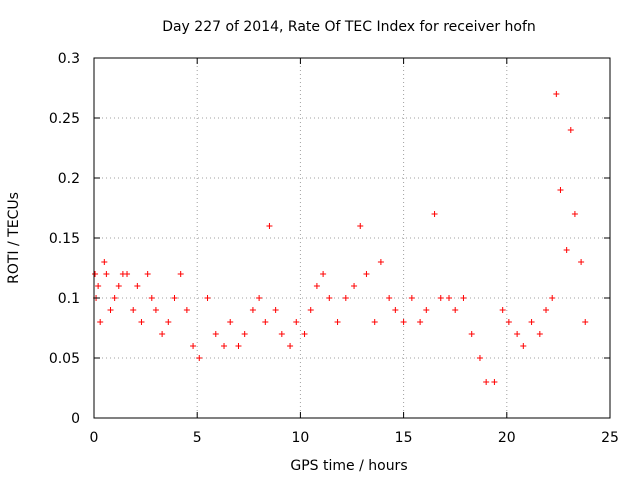 The image size is (640, 480). I want to click on x-axis-label: GPS time / hours, so click(348, 466).